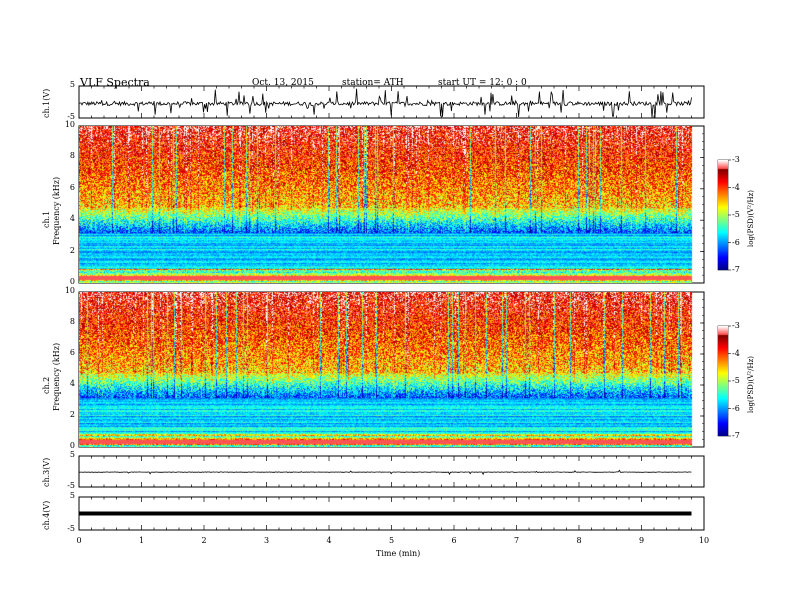  What do you see at coordinates (79, 540) in the screenshot?
I see `x-tick-label: 0` at bounding box center [79, 540].